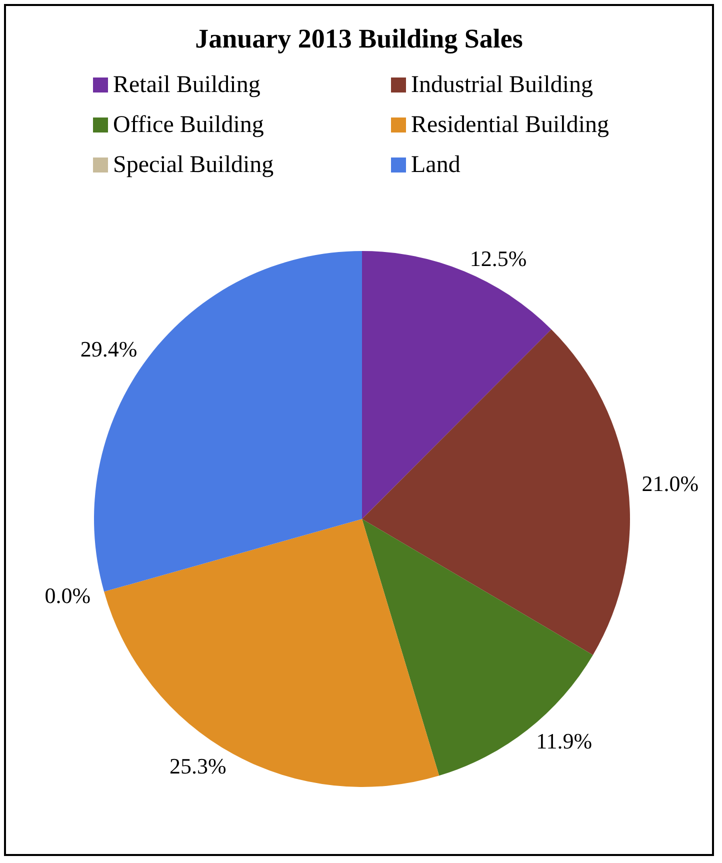  Describe the element at coordinates (498, 258) in the screenshot. I see `data-label: 12.5%` at that location.